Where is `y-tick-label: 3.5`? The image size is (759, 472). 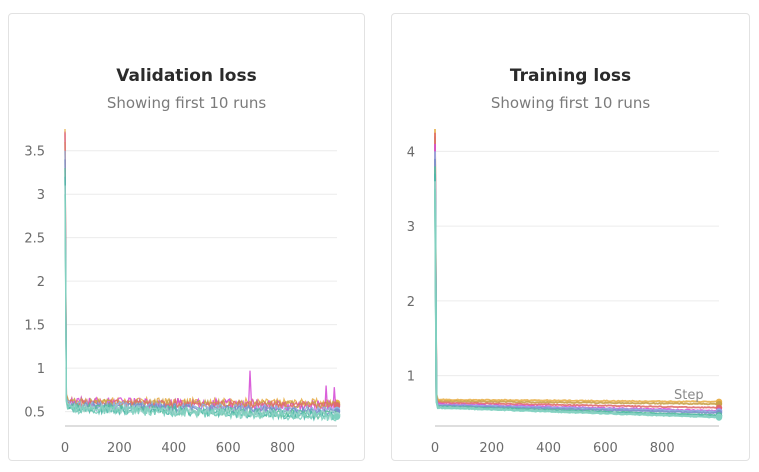
y-tick-label: 3.5 is located at coordinates (34, 152).